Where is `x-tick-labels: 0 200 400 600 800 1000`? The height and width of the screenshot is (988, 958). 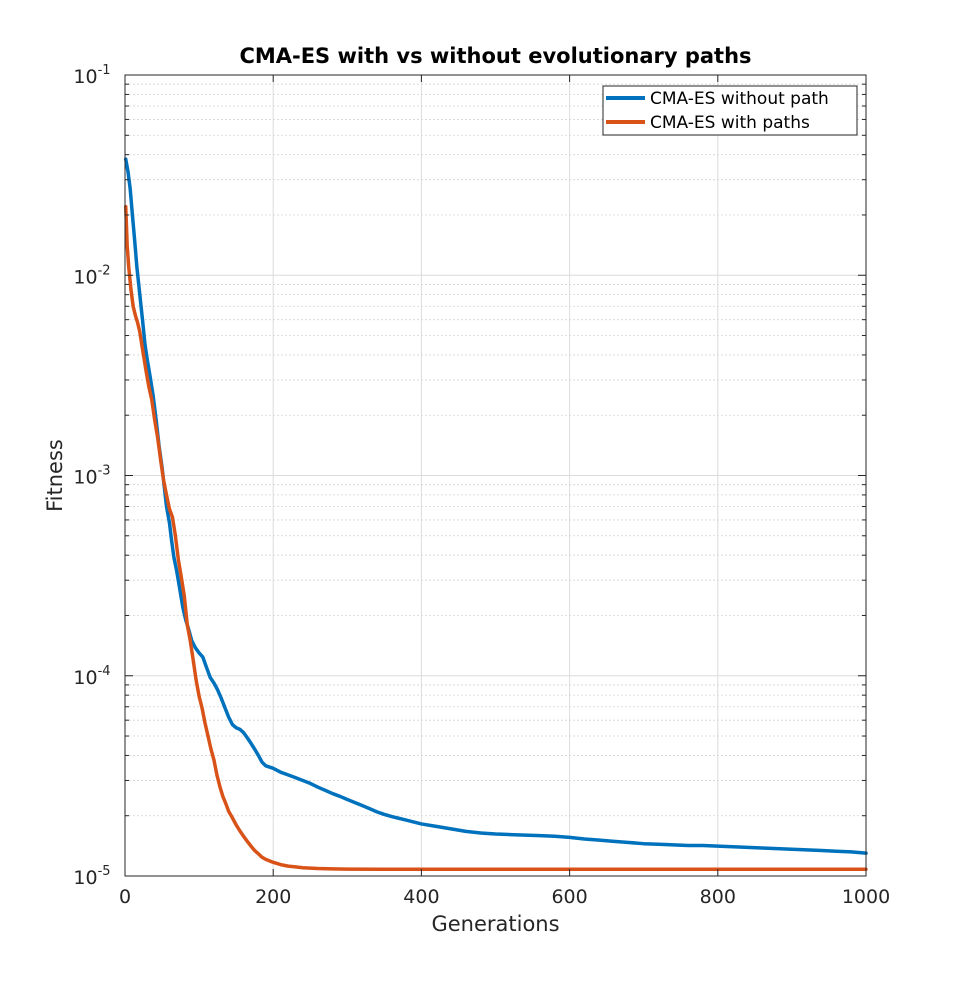
x-tick-labels: 0 200 400 600 800 1000 is located at coordinates (504, 897).